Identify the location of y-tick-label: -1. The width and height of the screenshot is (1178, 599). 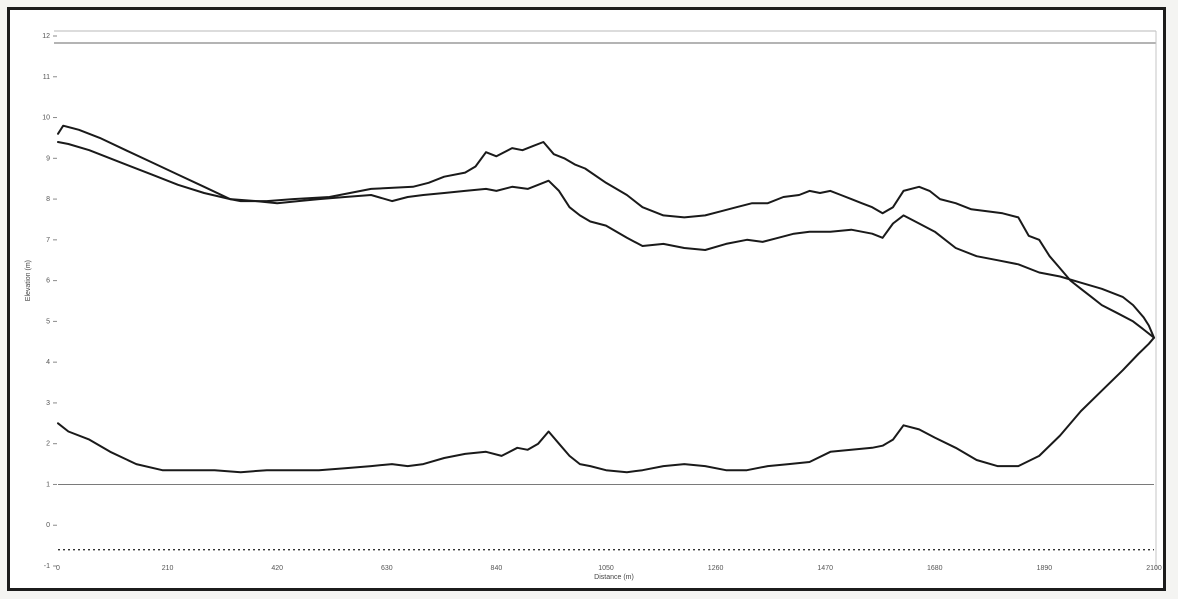
(47, 566).